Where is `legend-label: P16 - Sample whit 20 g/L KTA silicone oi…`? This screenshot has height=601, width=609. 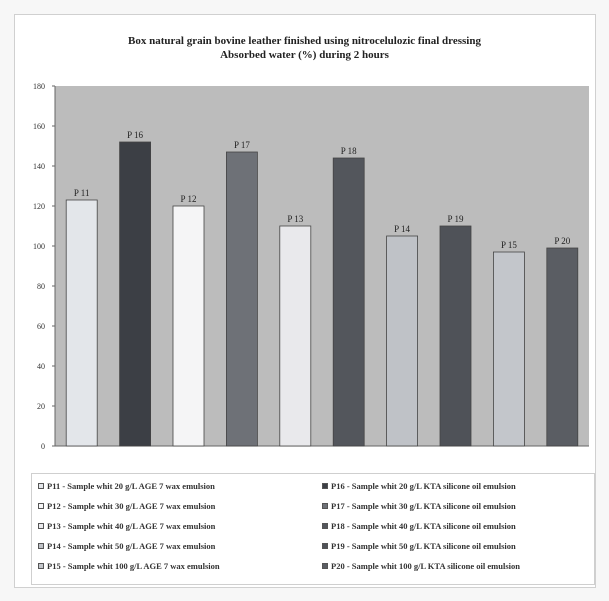
legend-label: P16 - Sample whit 20 g/L KTA silicone oi… is located at coordinates (423, 486).